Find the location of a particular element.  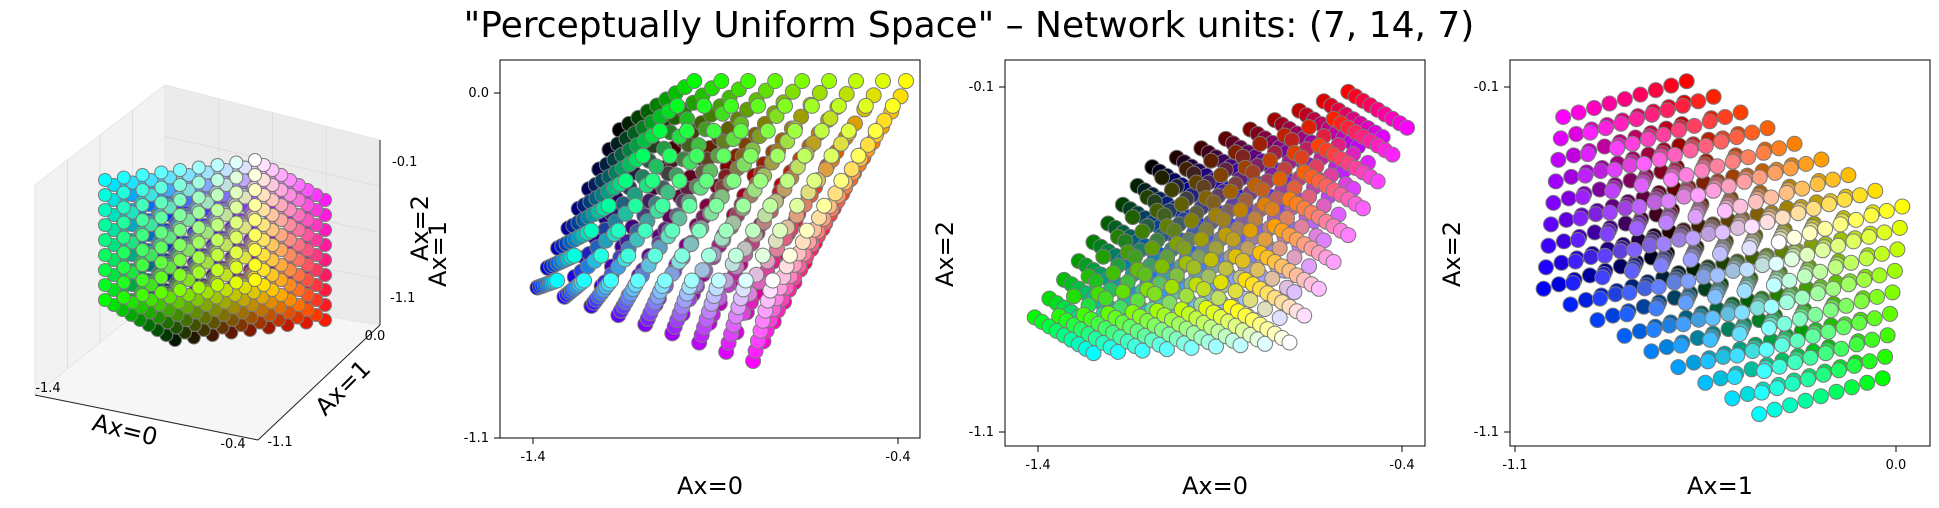

points-3d is located at coordinates (215, 250).